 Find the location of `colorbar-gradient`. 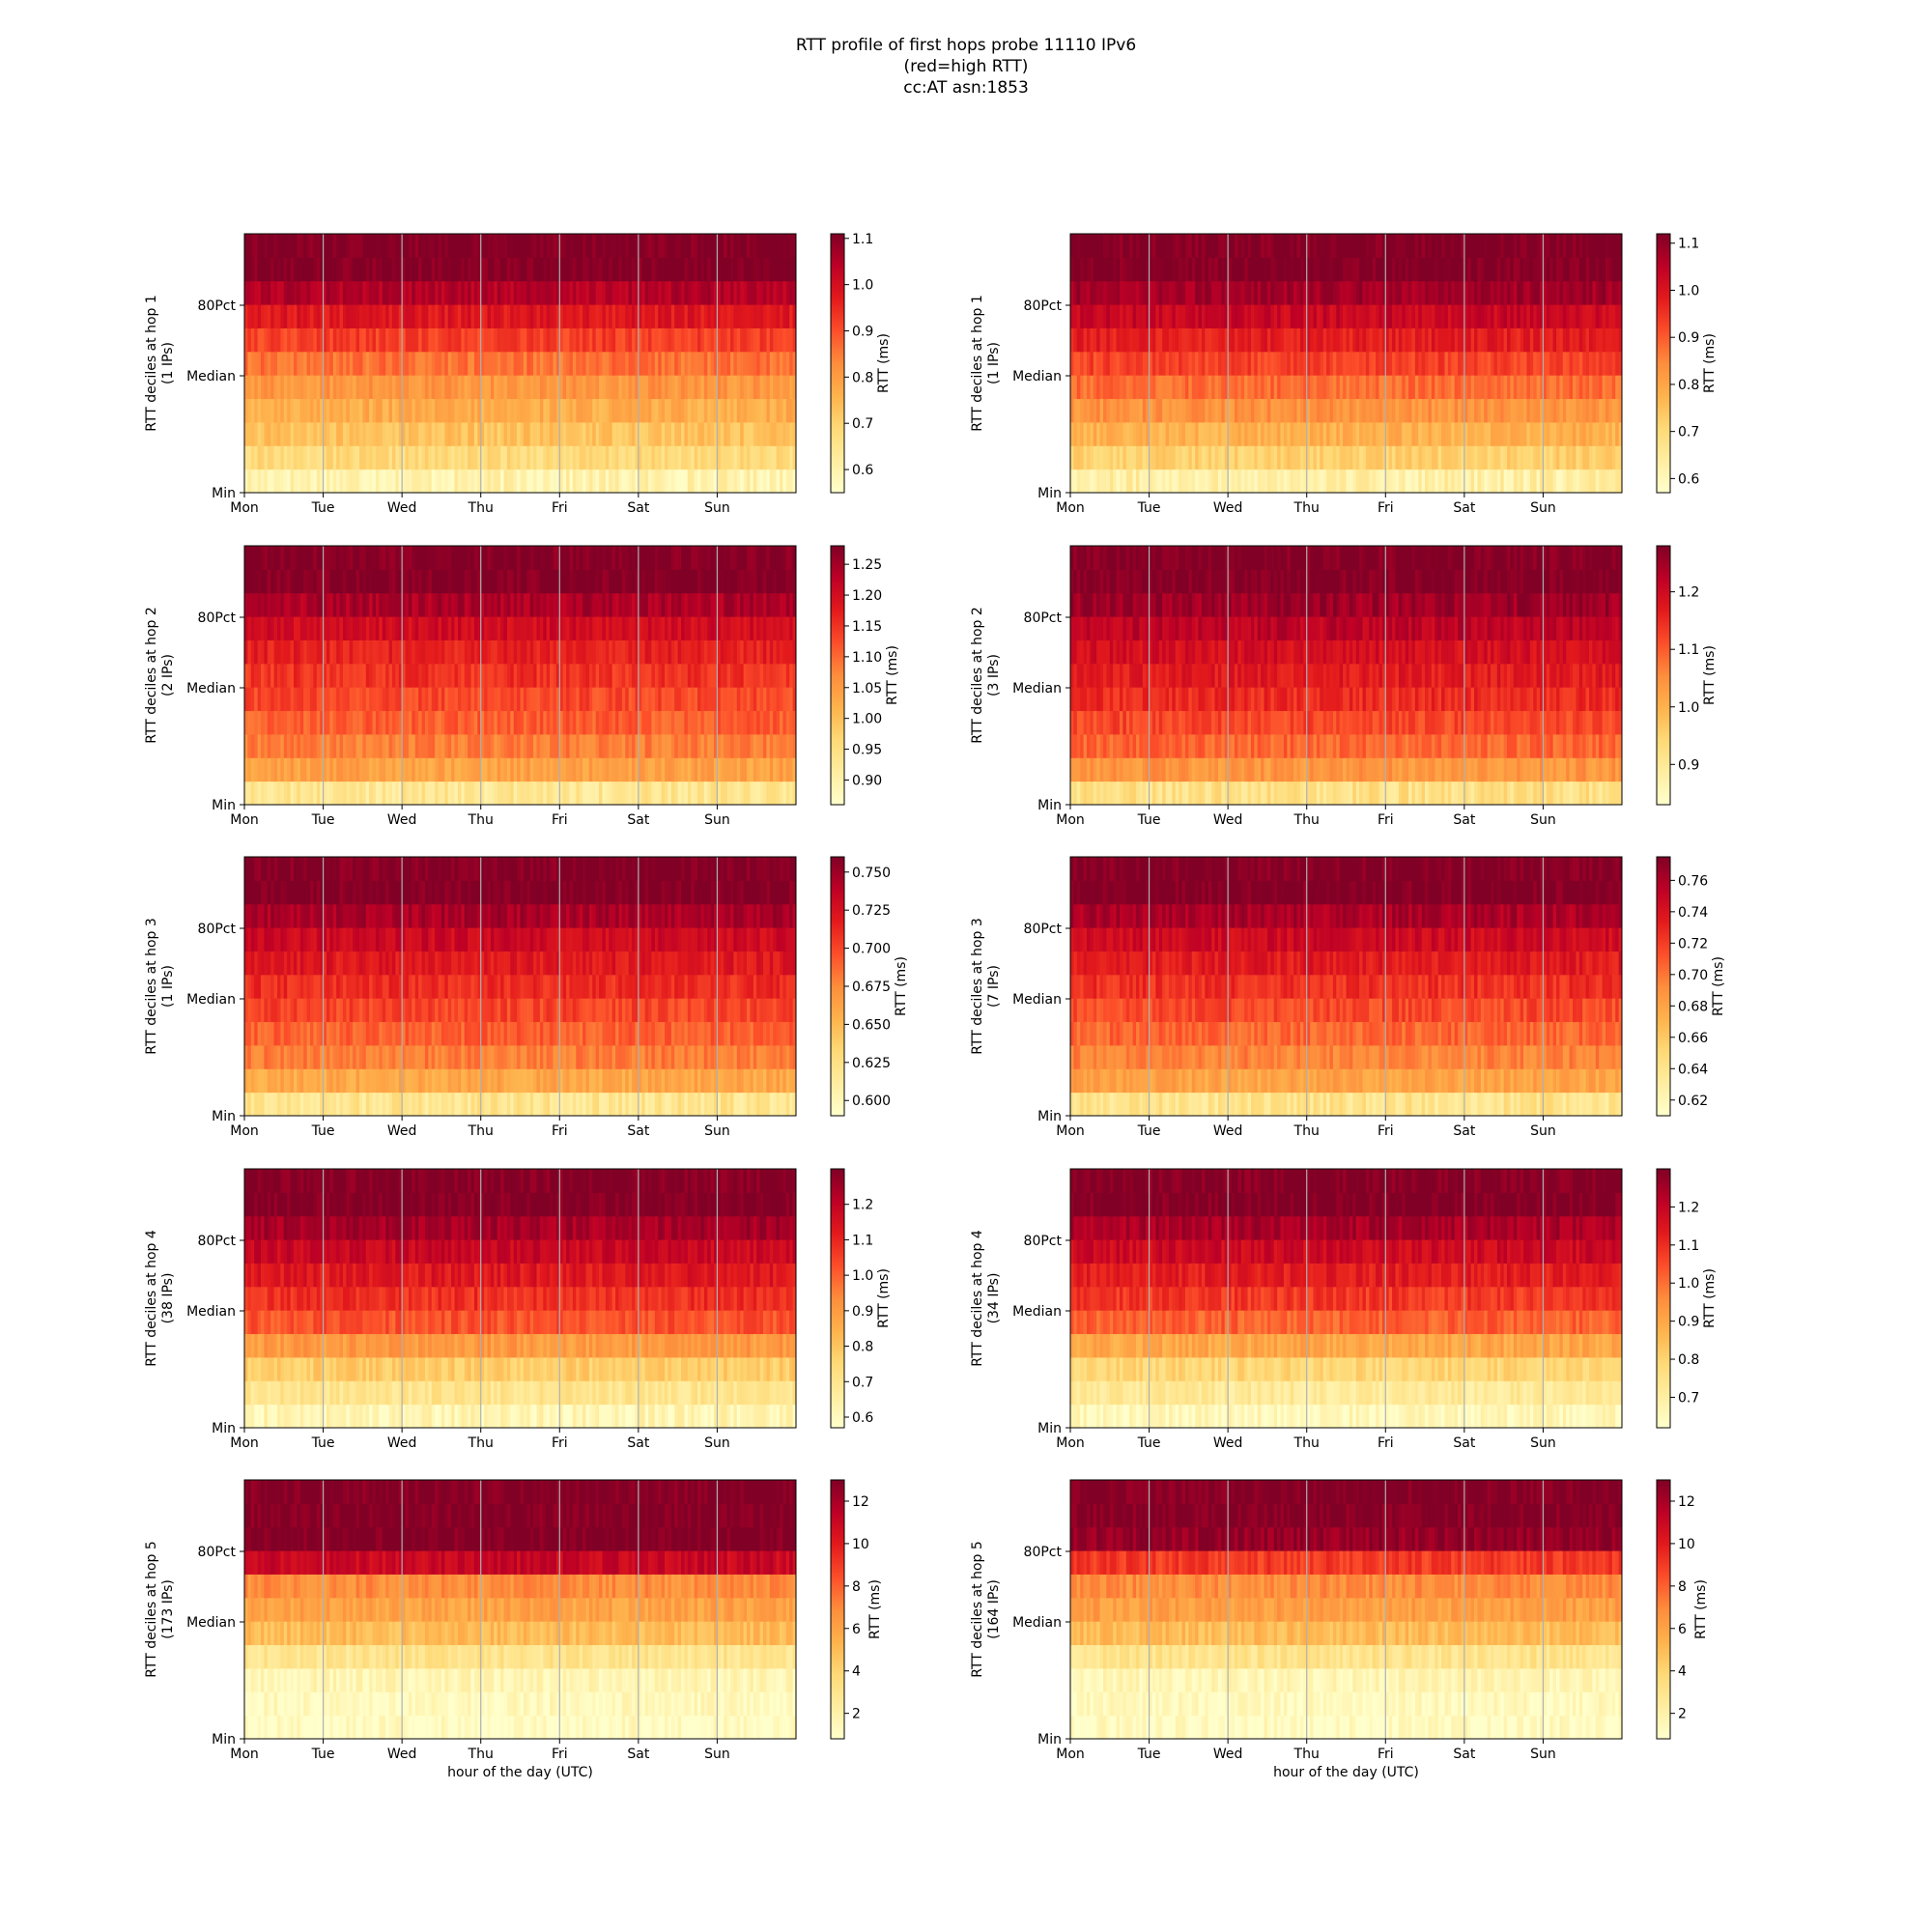

colorbar-gradient is located at coordinates (837, 363).